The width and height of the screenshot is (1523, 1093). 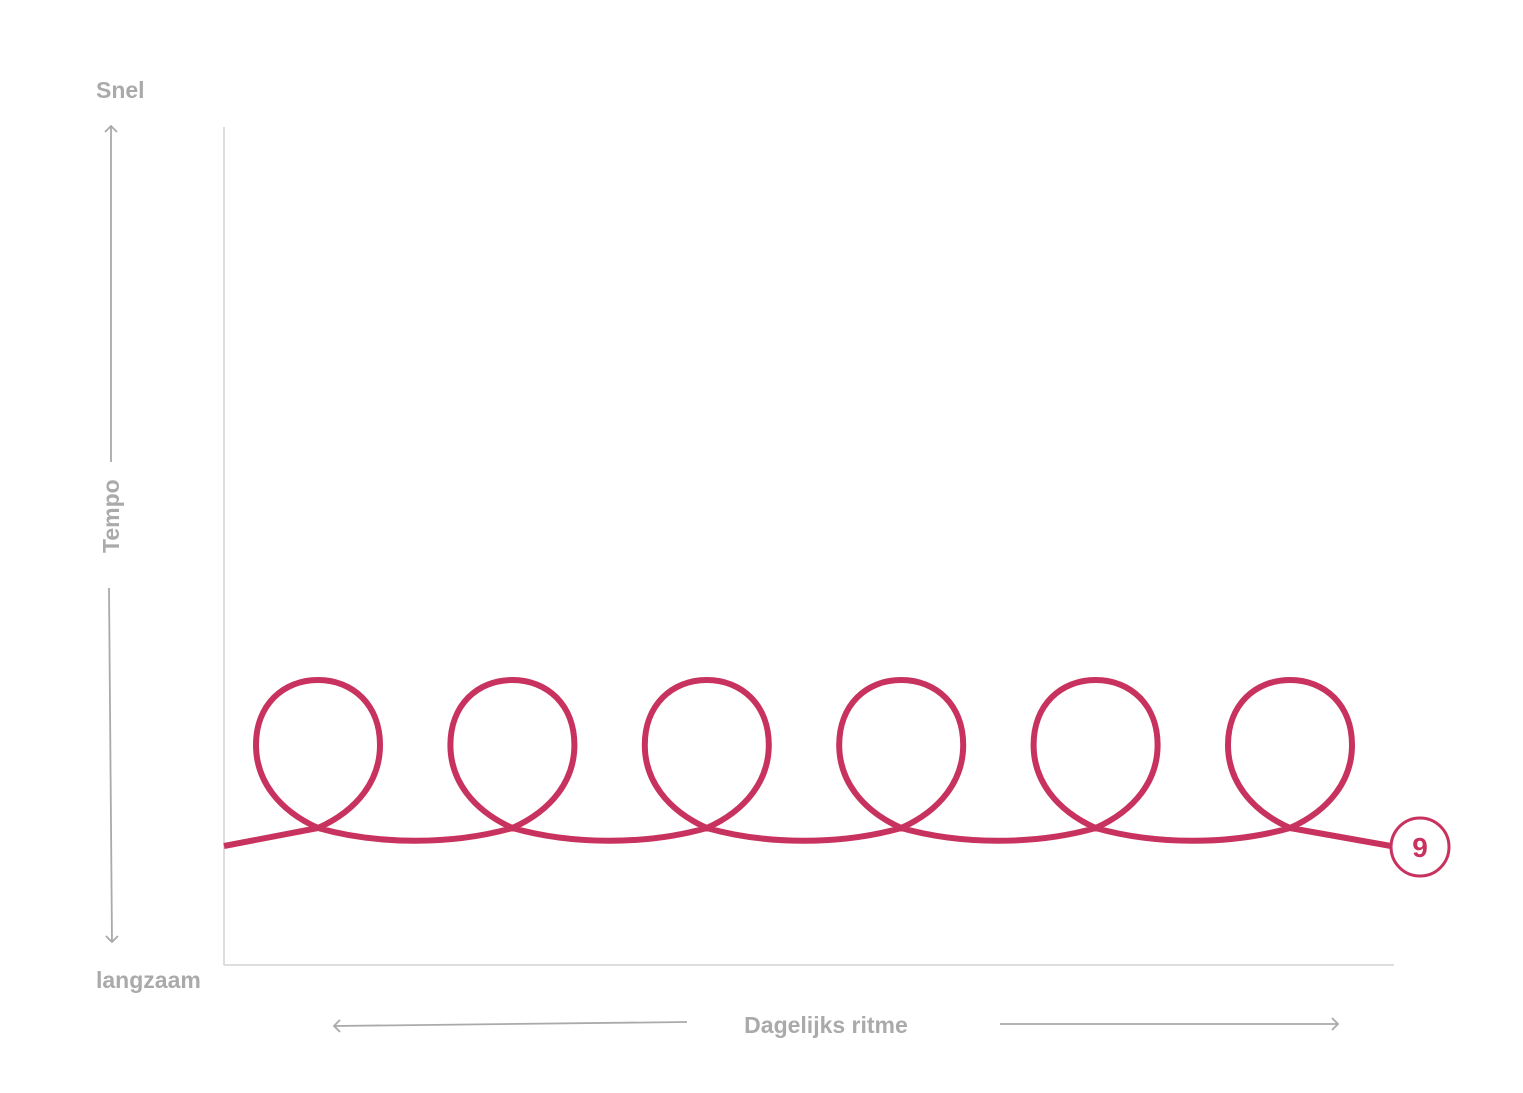 What do you see at coordinates (112, 765) in the screenshot?
I see `y-arrow-down` at bounding box center [112, 765].